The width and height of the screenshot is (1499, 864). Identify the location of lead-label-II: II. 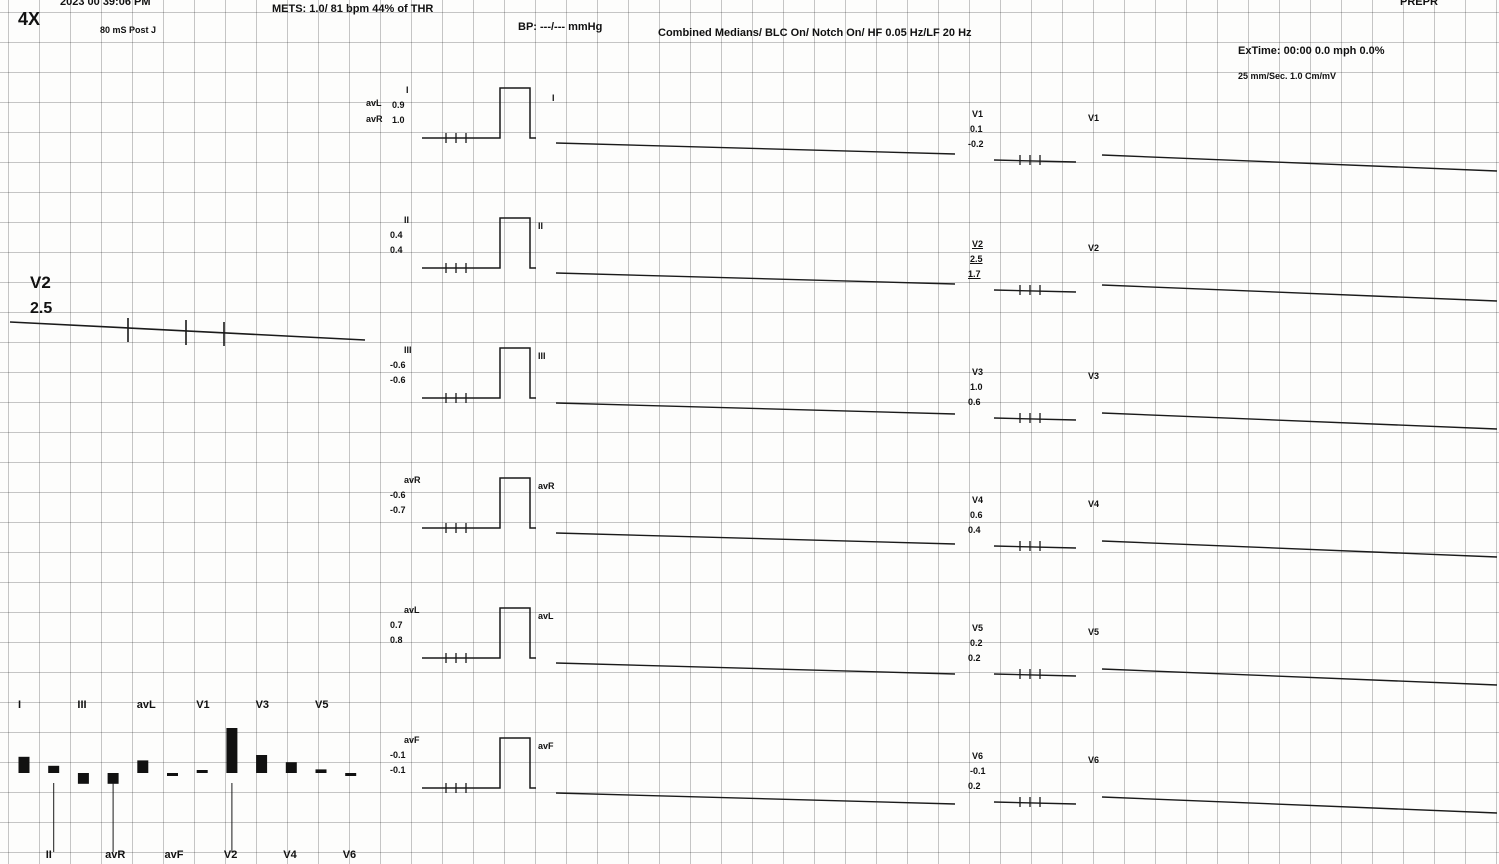
(541, 226).